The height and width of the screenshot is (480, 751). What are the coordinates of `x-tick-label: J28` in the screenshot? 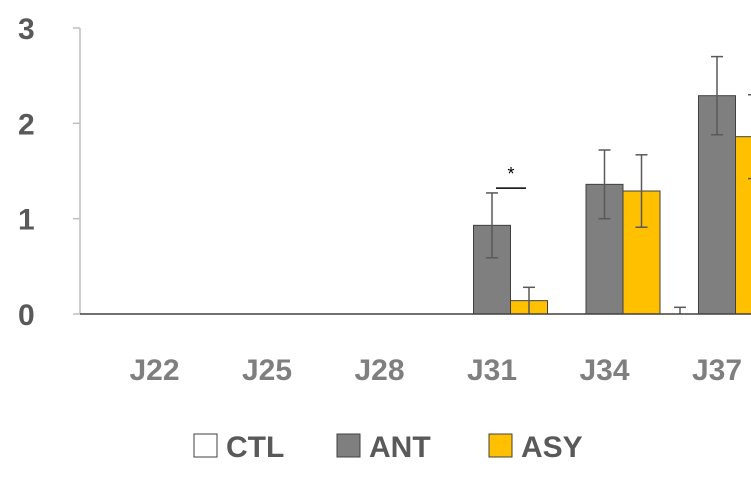 It's located at (379, 370).